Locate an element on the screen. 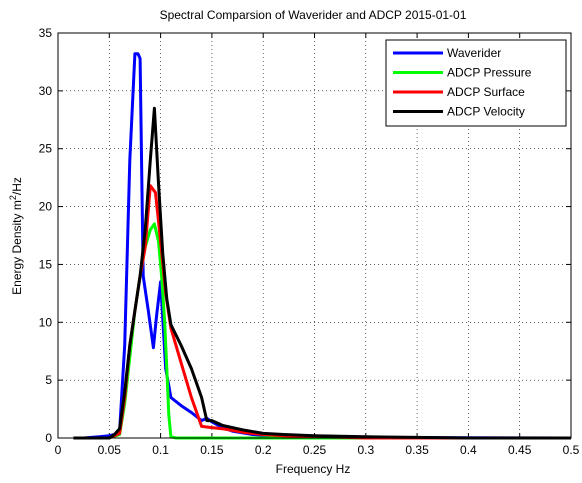 Image resolution: width=582 pixels, height=483 pixels. x-tick-label: 0 is located at coordinates (58, 450).